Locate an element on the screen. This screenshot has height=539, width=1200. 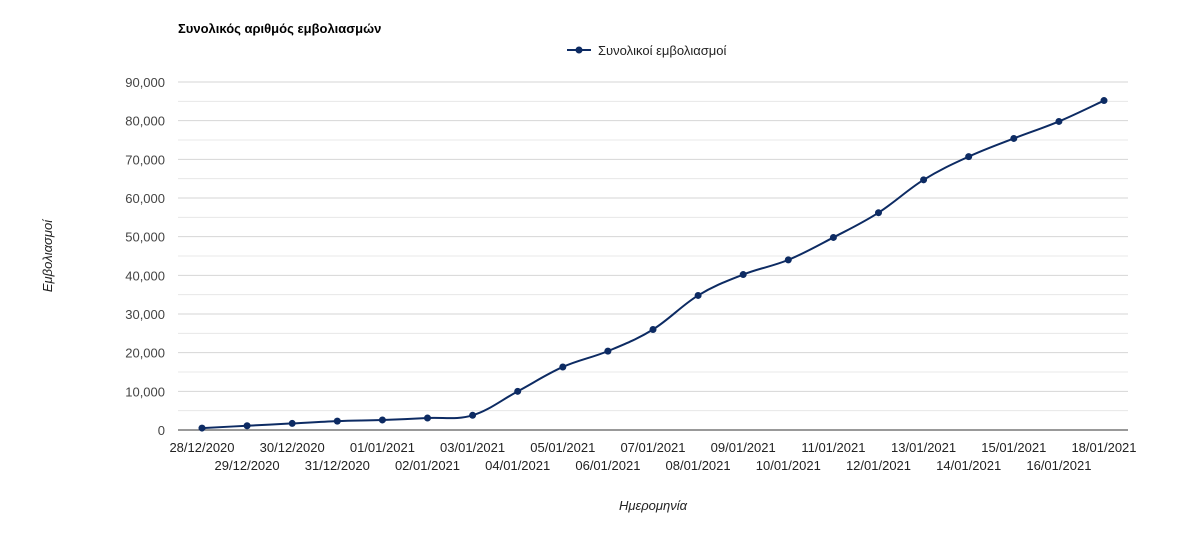
y-tick-label: 40,000 is located at coordinates (145, 275).